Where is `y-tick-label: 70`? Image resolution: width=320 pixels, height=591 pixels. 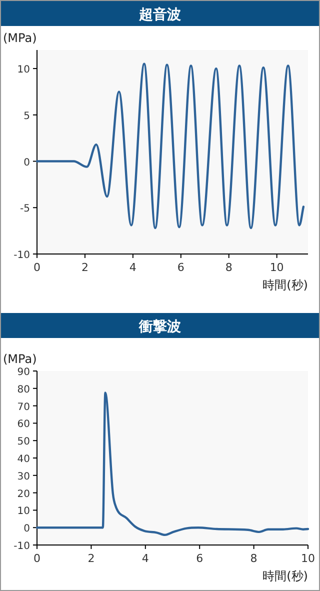
y-tick-label: 70 is located at coordinates (23, 407).